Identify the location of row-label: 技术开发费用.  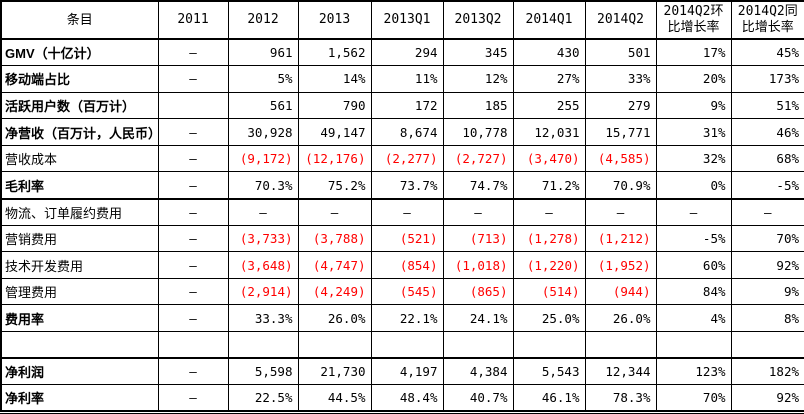
(79, 265).